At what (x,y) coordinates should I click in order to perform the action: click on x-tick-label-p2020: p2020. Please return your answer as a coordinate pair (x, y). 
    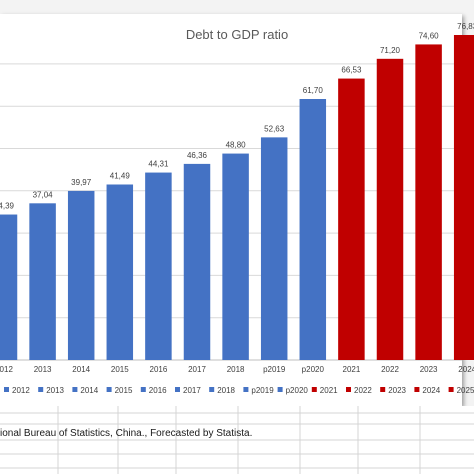
    Looking at the image, I should click on (313, 369).